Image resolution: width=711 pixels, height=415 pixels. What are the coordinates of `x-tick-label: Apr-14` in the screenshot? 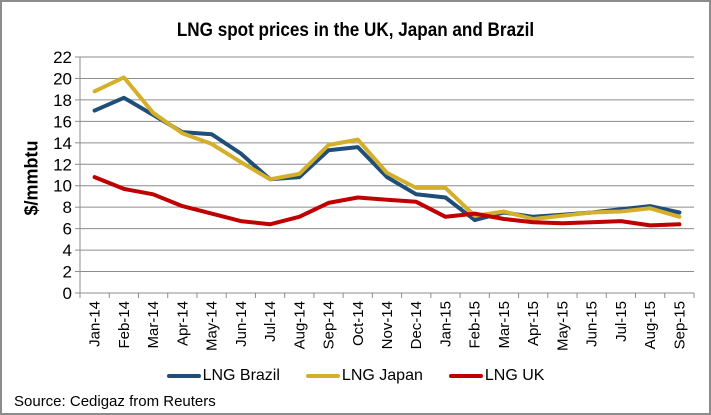 It's located at (182, 323).